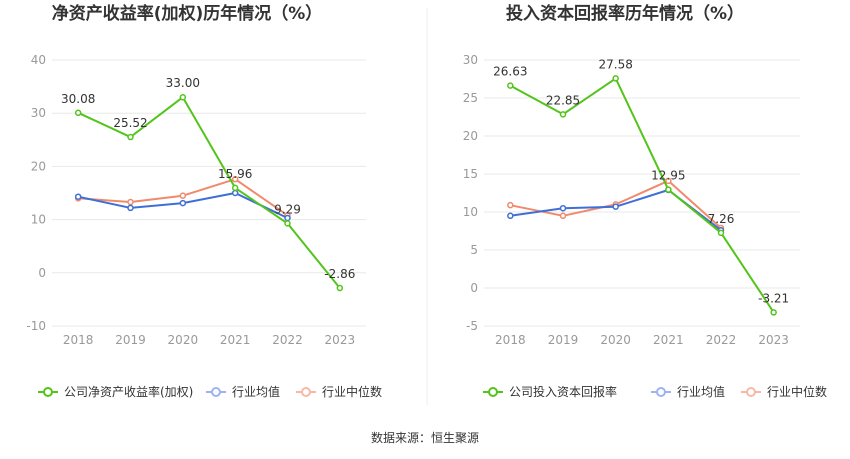 This screenshot has height=459, width=850. Describe the element at coordinates (563, 340) in the screenshot. I see `roic-x-tick-label: 2019` at that location.